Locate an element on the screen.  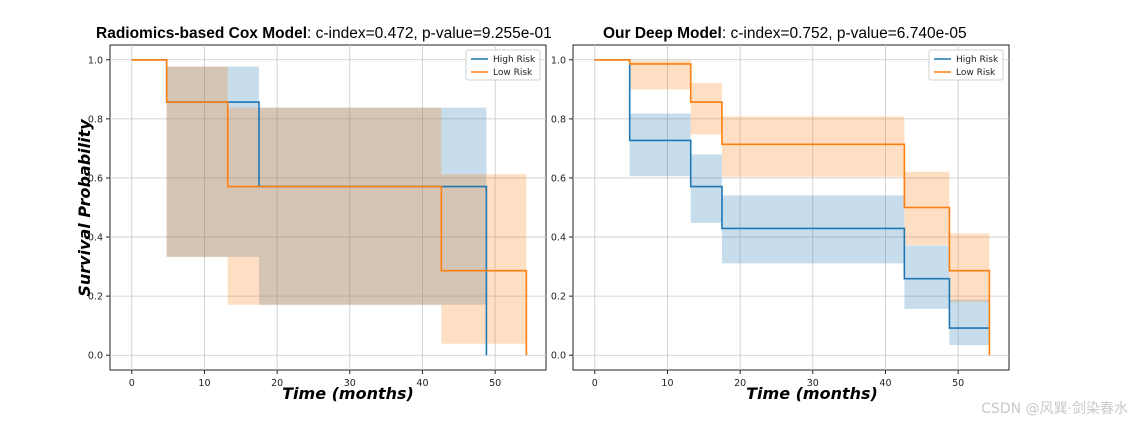
x-axis-label-left: Time (months) is located at coordinates (348, 393).